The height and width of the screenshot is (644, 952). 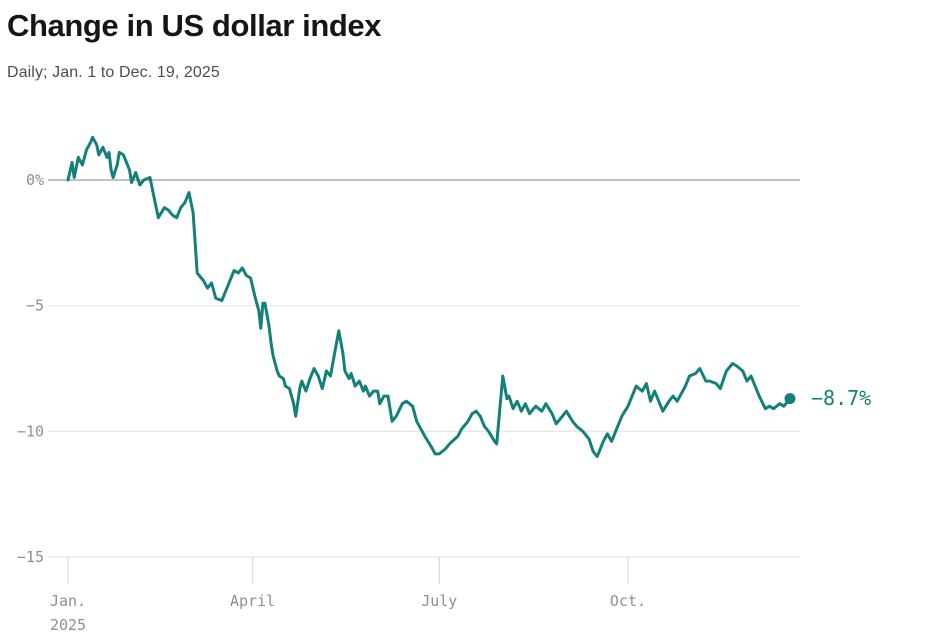 I want to click on y-axis-tick-label: −5, so click(x=35, y=306).